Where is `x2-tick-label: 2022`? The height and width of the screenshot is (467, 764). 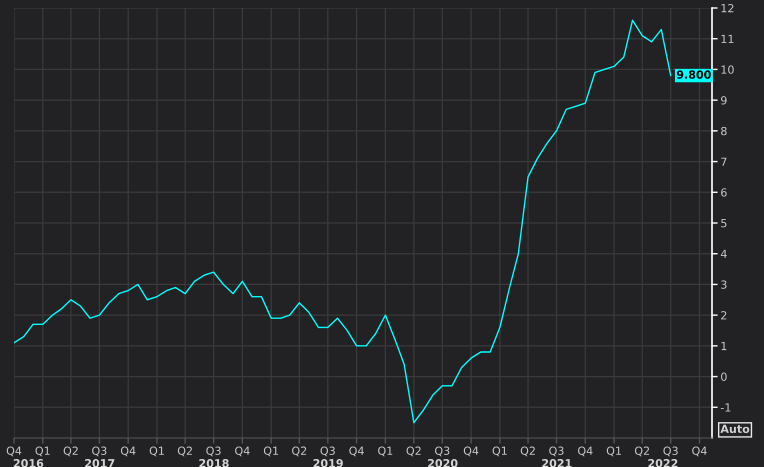 x2-tick-label: 2022 is located at coordinates (663, 463).